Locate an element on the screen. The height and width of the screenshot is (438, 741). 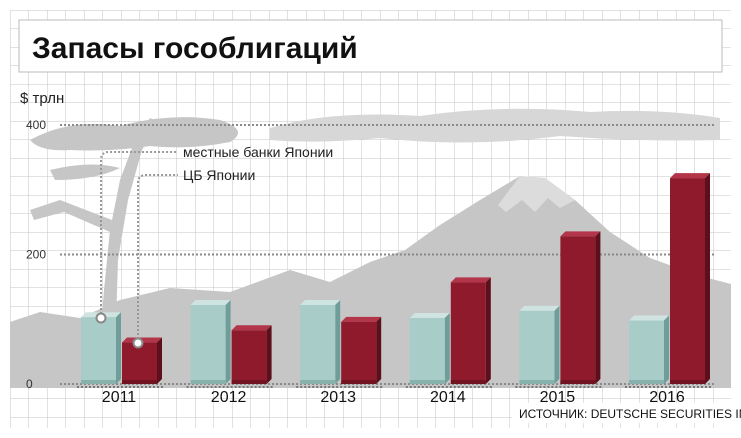
legend-leader-boj is located at coordinates (157, 258).